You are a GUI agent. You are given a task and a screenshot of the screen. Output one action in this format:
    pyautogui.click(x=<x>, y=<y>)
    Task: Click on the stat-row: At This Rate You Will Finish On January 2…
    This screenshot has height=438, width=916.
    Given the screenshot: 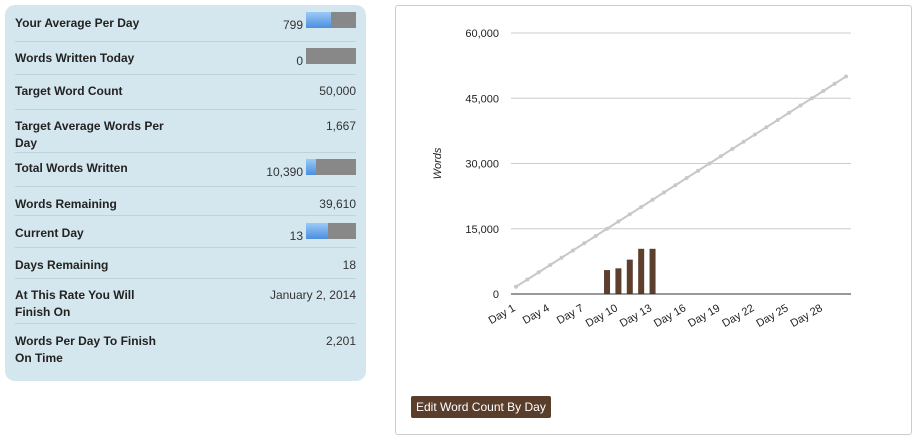 What is the action you would take?
    pyautogui.click(x=185, y=301)
    